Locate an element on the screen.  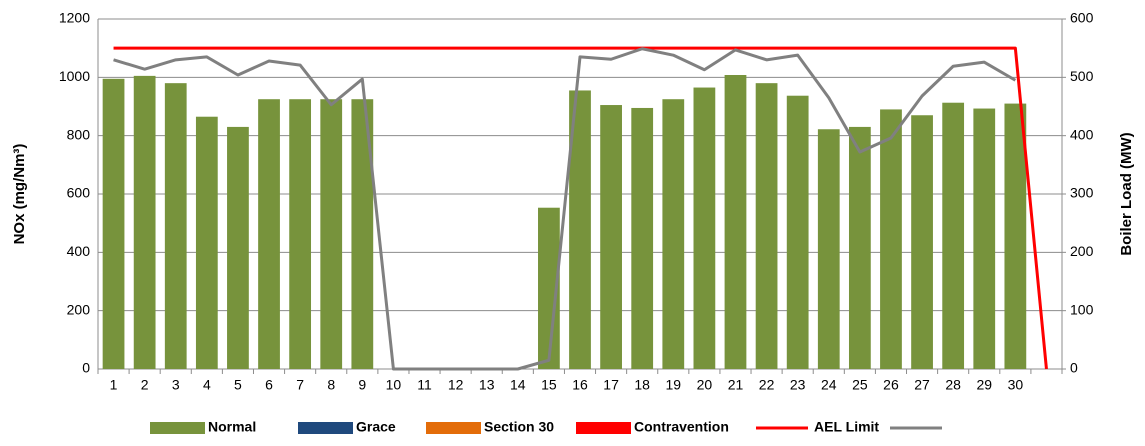
x-tick-label: 9 is located at coordinates (362, 385).